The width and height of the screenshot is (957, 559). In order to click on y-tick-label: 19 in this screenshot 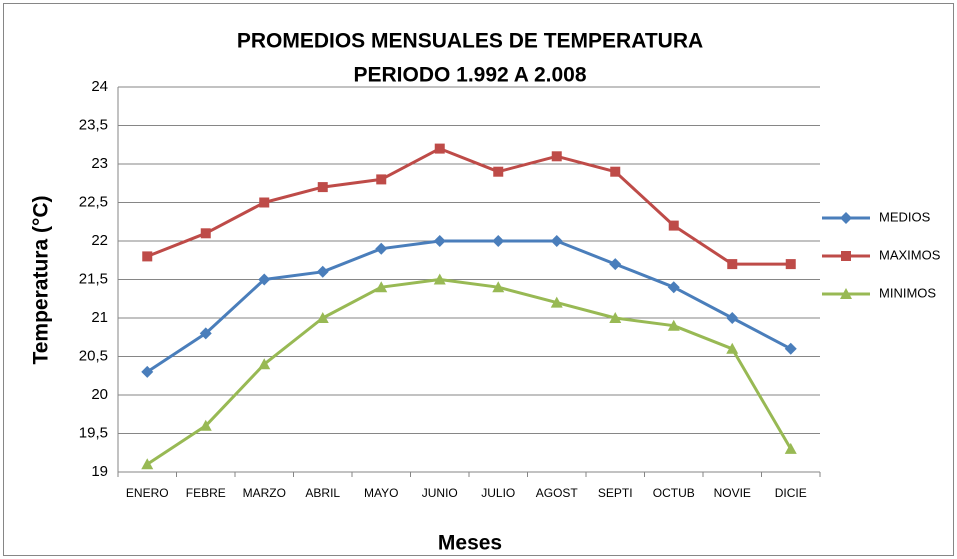, I will do `click(99, 471)`.